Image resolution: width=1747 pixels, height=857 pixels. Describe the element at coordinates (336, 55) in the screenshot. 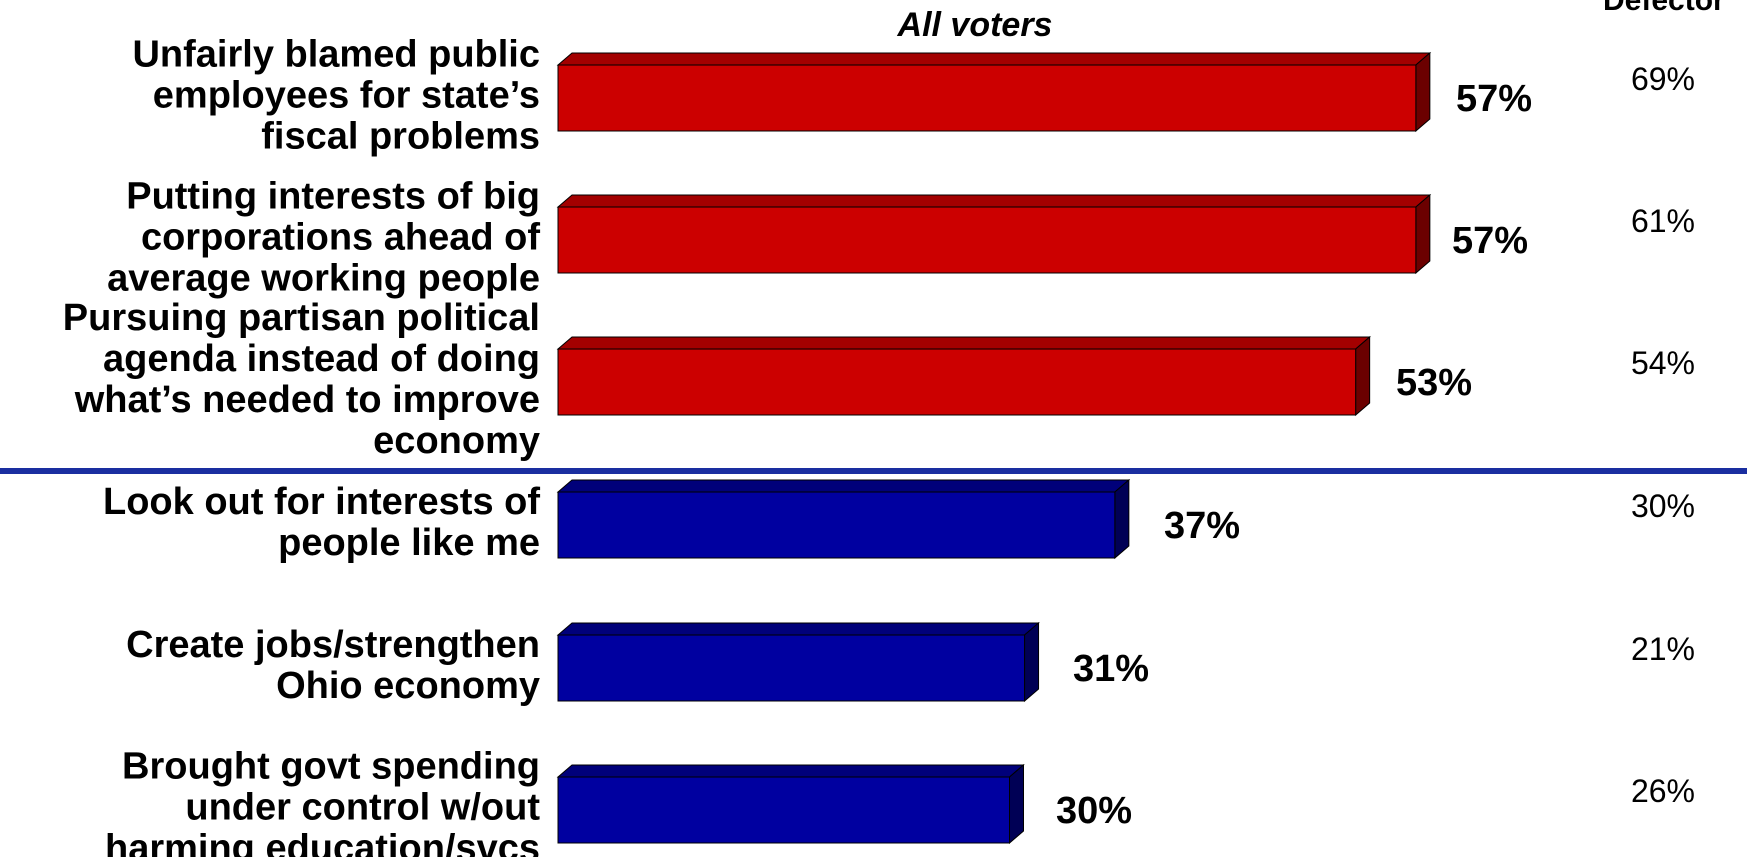

I see `category-label-line: Unfairly blamed public` at that location.